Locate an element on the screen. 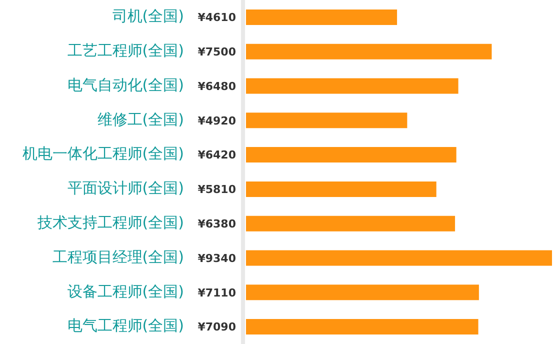 This screenshot has width=555, height=344. y-tick-label: 电气自动化(全国) is located at coordinates (125, 85).